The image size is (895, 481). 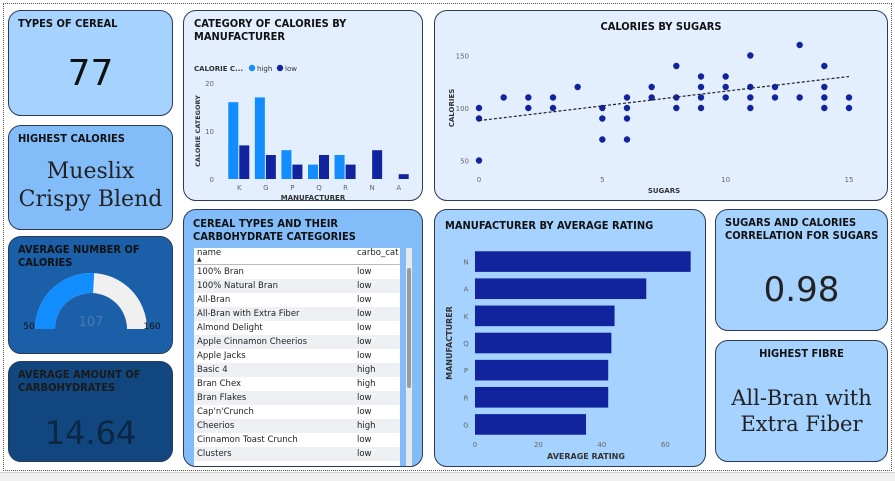 I want to click on x-axis-label: AVERAGE RATING, so click(x=586, y=456).